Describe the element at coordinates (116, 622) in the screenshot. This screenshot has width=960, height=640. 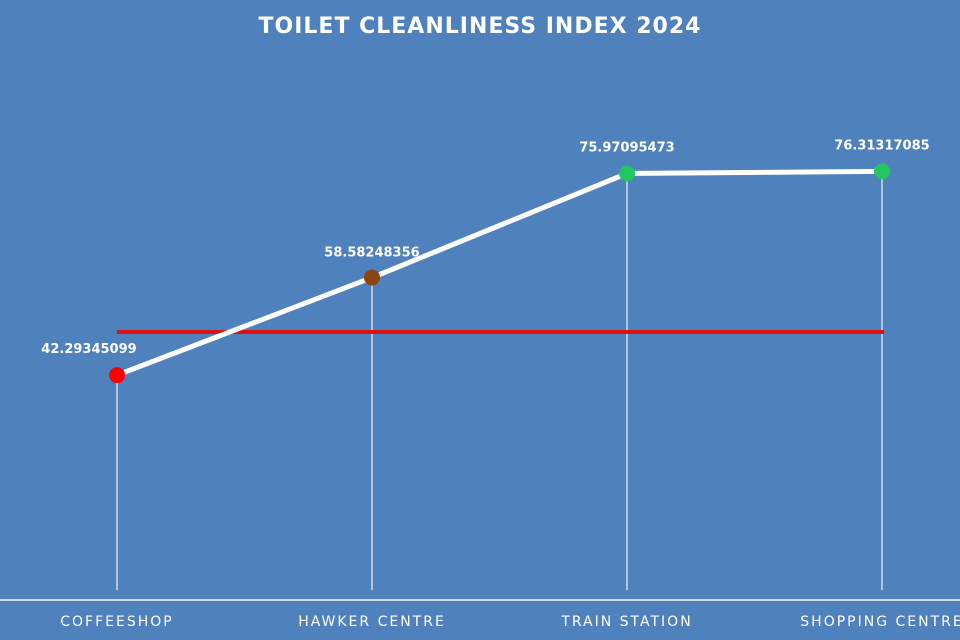
I see `x-tick-label-1: COFFEESHOP` at that location.